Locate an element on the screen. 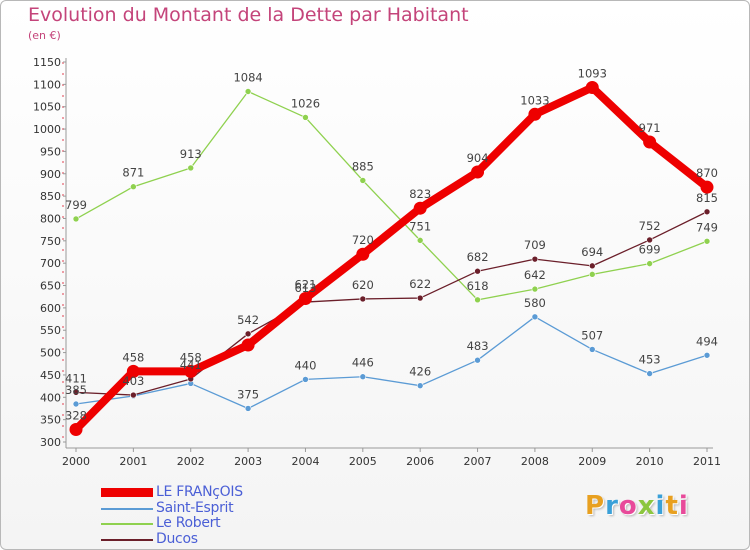  data-label-le-francois: 823 is located at coordinates (420, 194).